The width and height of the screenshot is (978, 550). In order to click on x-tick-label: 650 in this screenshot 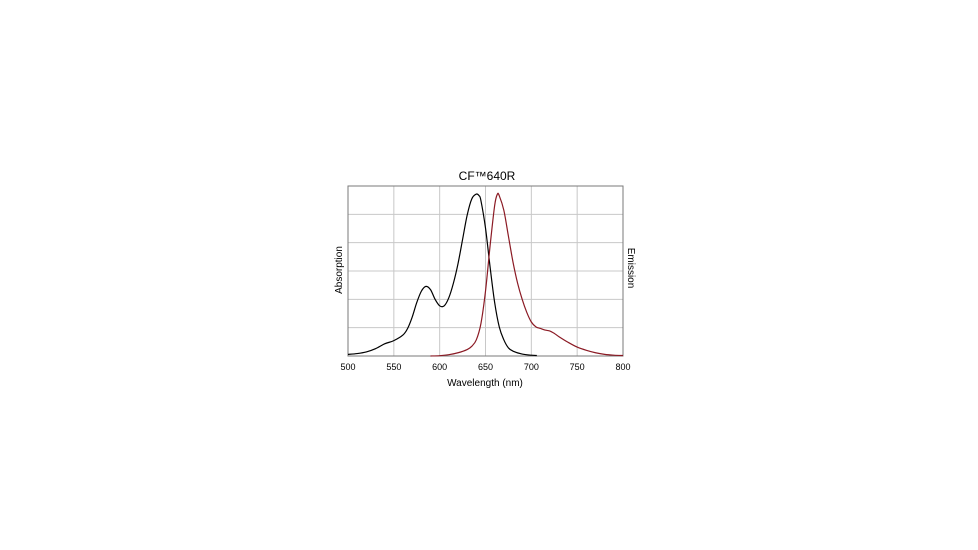, I will do `click(485, 367)`.